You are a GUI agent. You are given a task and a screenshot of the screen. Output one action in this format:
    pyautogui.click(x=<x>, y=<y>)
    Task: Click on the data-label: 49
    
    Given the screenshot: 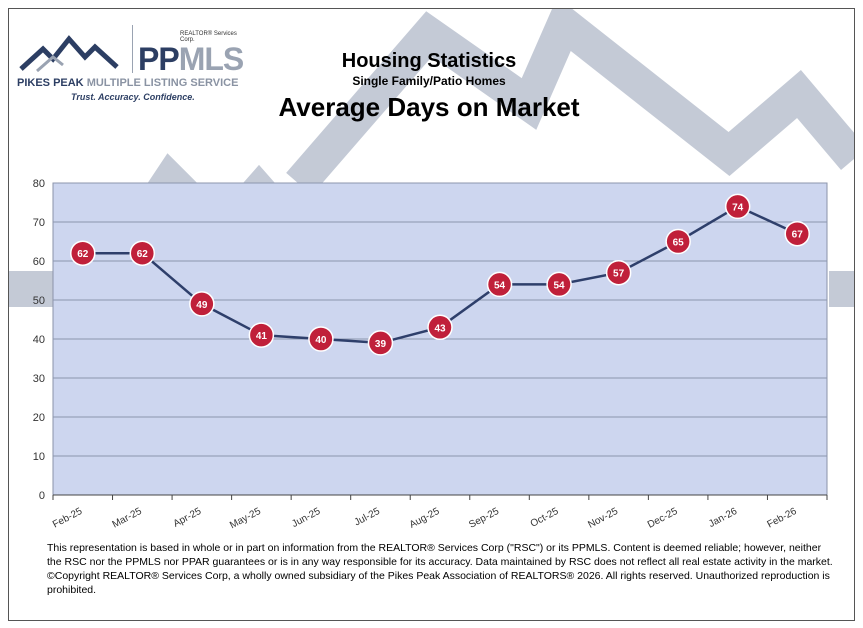 What is the action you would take?
    pyautogui.click(x=202, y=305)
    